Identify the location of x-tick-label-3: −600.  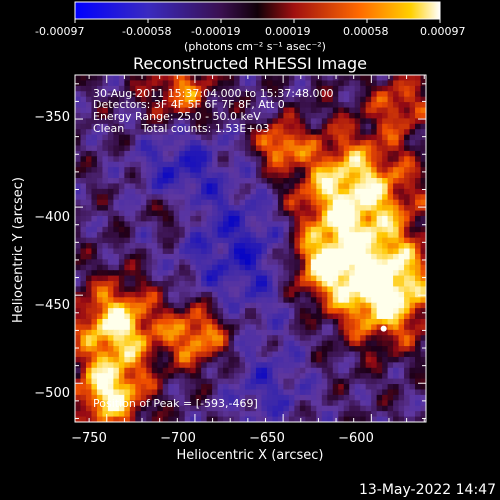
(356, 438).